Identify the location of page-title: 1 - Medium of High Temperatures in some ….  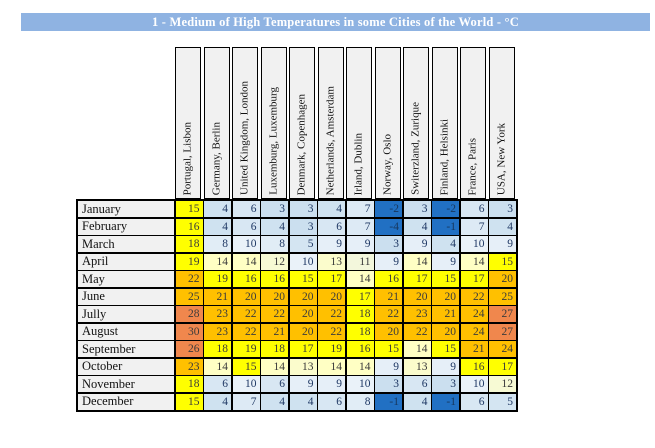
(335, 21).